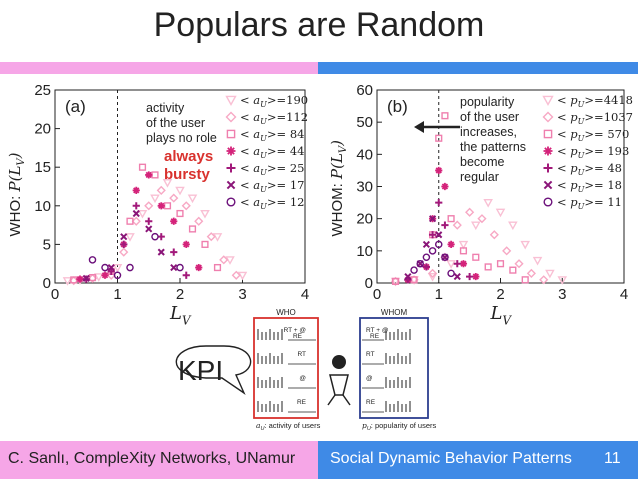 This screenshot has height=479, width=638. Describe the element at coordinates (548, 134) in the screenshot. I see `legend-marker-square` at that location.